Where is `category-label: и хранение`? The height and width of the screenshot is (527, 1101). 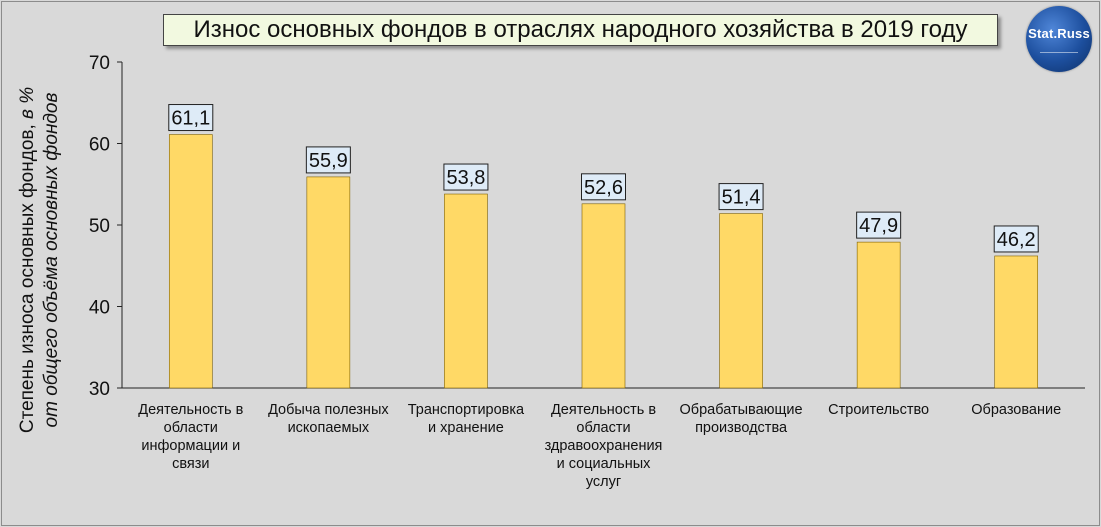
category-label: и хранение is located at coordinates (466, 428).